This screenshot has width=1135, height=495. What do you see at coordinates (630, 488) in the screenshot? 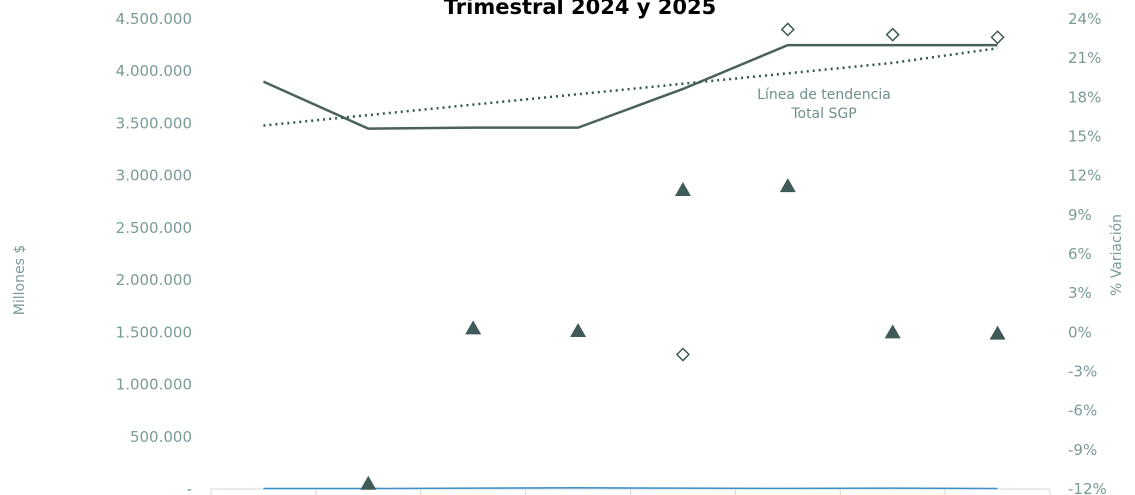
I see `series-2-line` at bounding box center [630, 488].